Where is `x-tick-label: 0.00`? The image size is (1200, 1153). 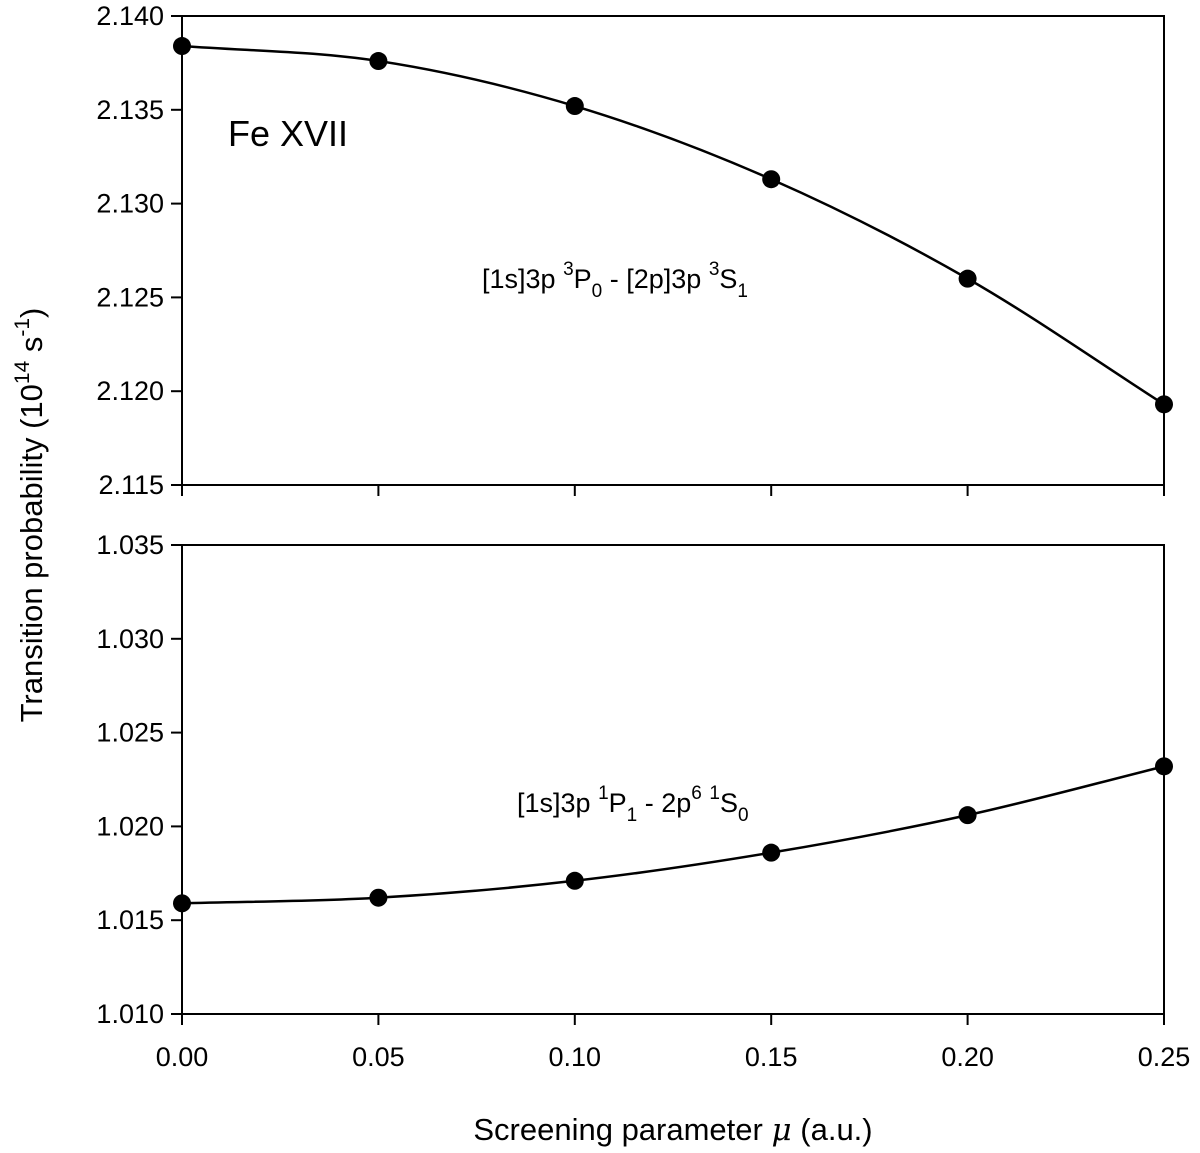
x-tick-label: 0.00 is located at coordinates (182, 1057).